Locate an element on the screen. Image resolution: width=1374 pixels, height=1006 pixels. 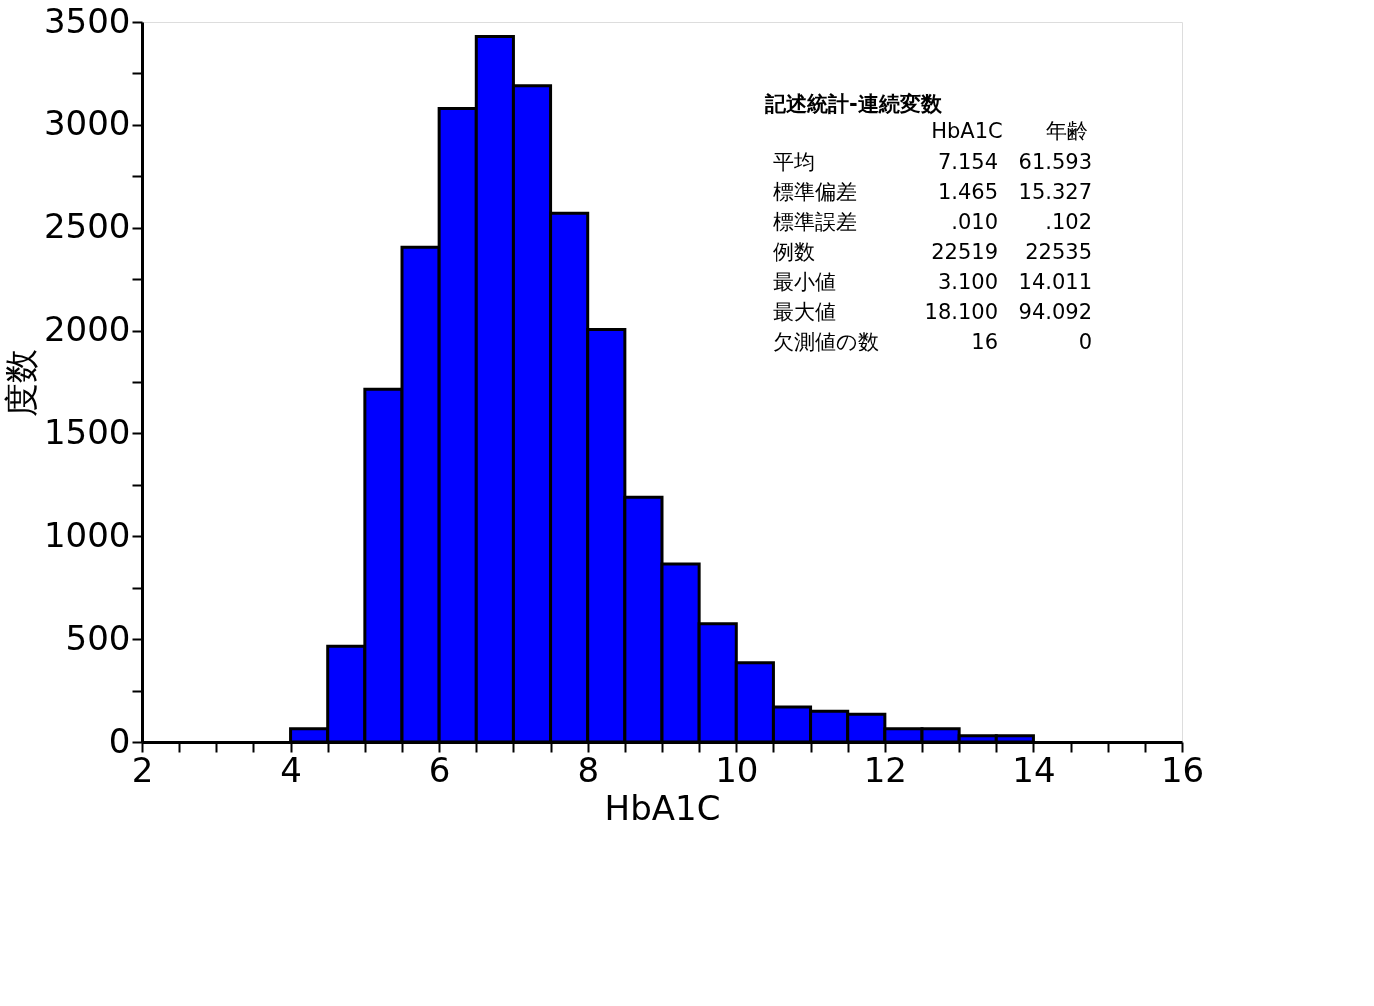
y-tick-label: 3500 is located at coordinates (87, 20).